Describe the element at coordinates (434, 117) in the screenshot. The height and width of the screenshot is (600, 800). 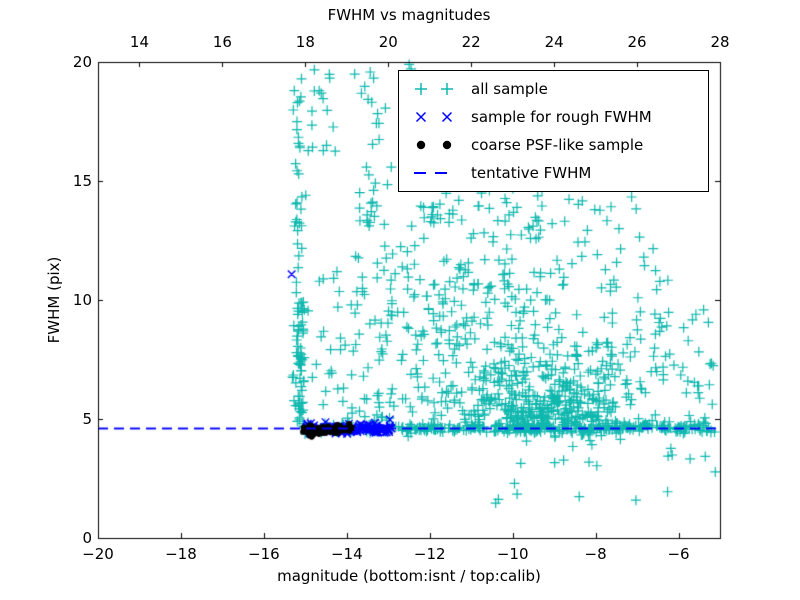
I see `x-marker-icon` at that location.